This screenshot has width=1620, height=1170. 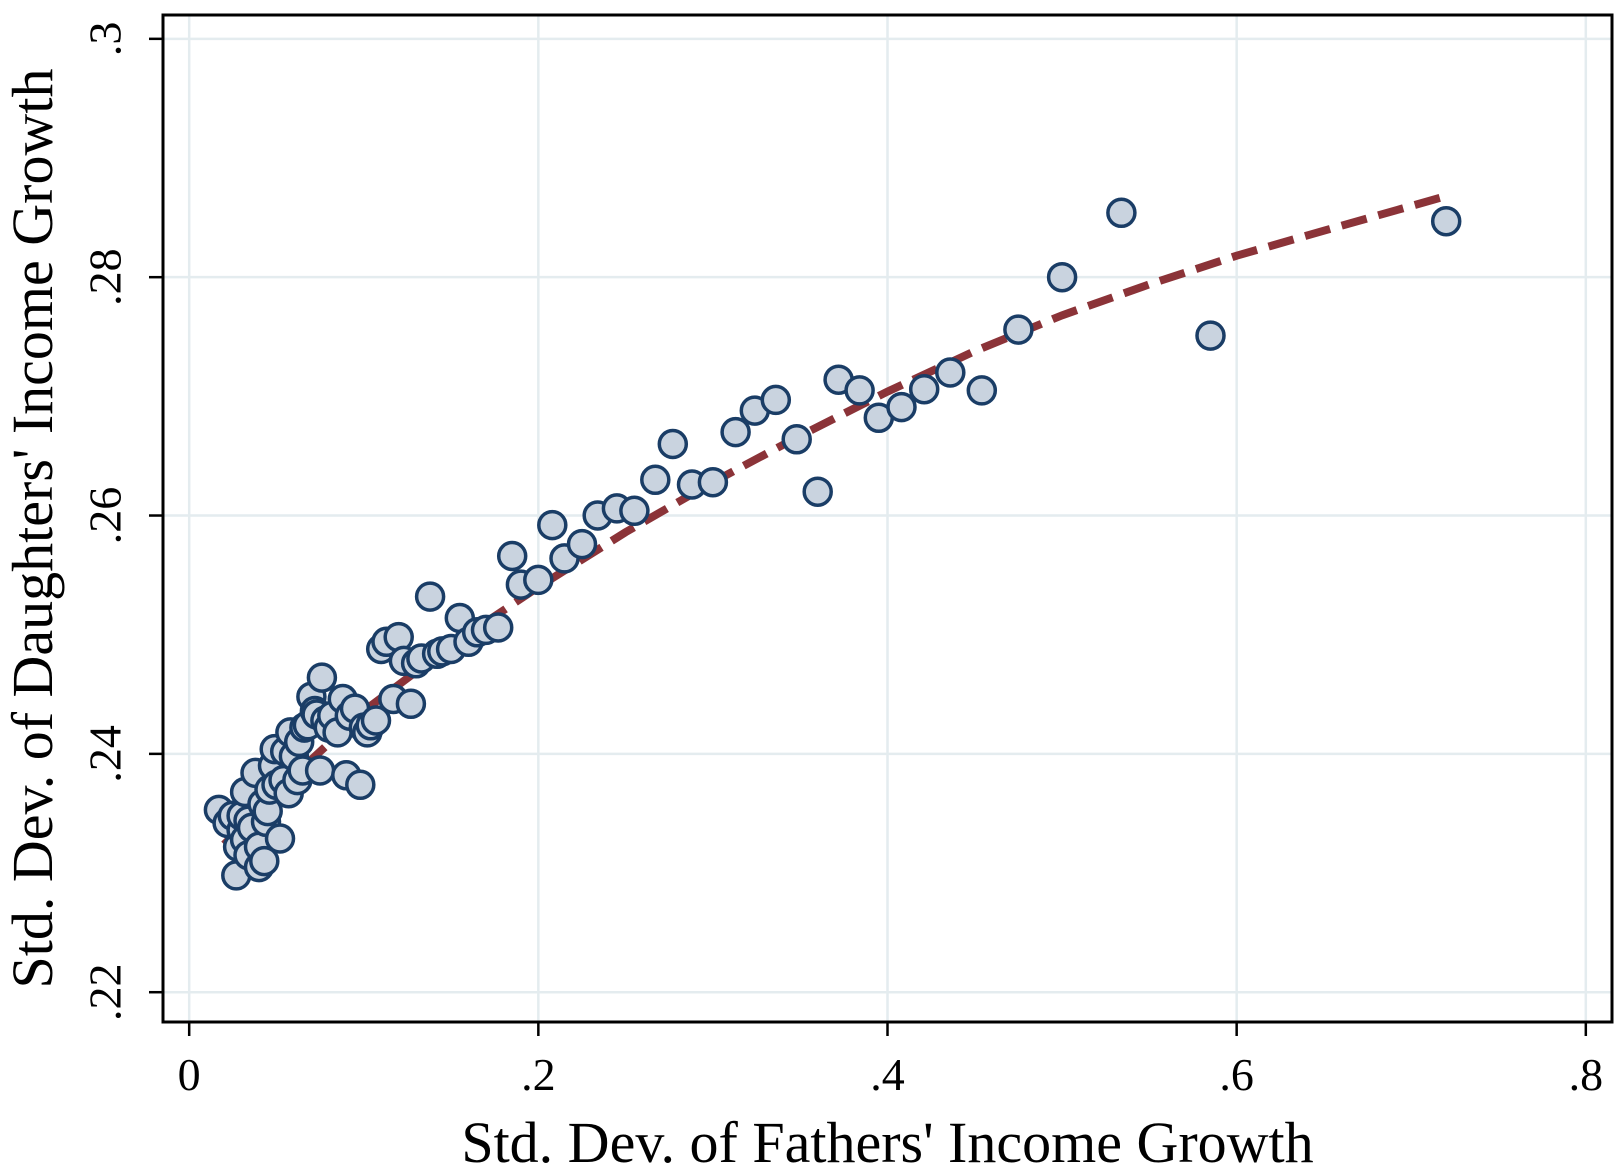 I want to click on y-tick-label: .22, so click(x=105, y=992).